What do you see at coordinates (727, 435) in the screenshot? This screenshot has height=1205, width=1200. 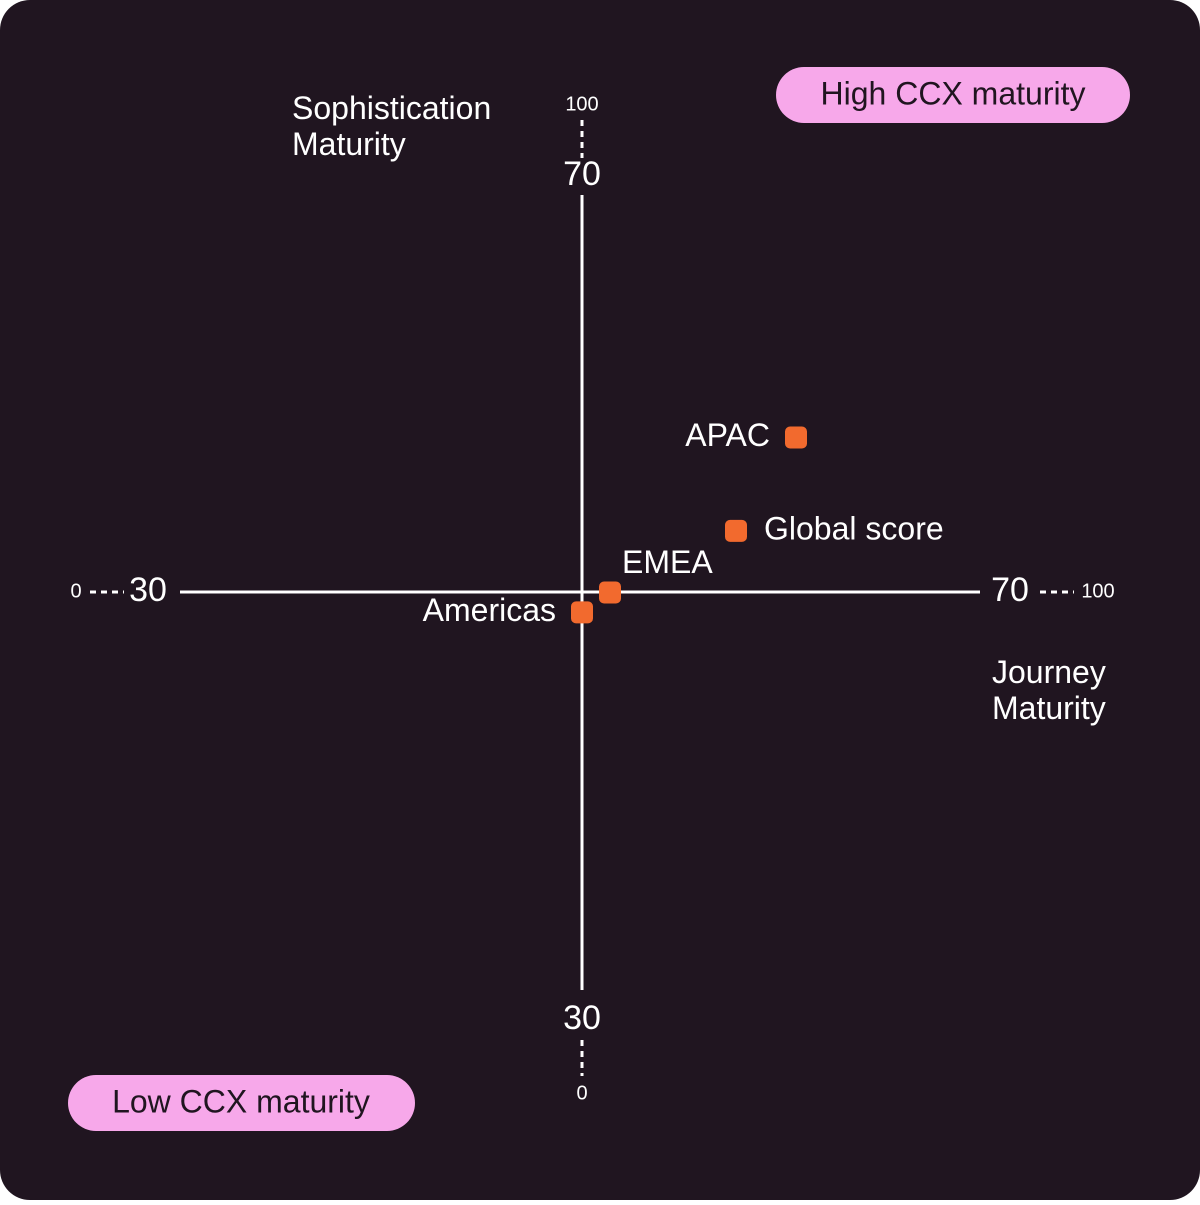 I see `point-label: APAC` at bounding box center [727, 435].